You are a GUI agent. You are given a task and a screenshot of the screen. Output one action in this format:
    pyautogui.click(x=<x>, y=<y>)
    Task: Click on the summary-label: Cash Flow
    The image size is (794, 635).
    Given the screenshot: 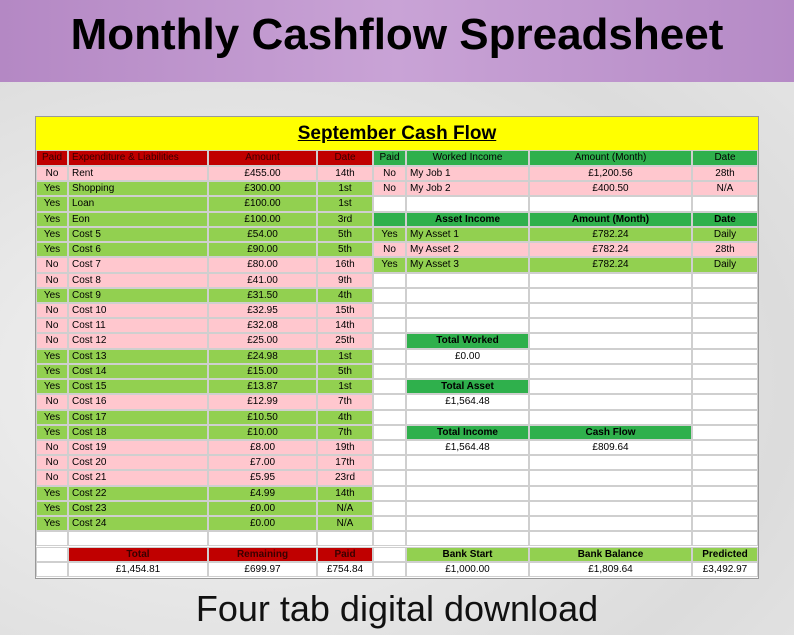 What is the action you would take?
    pyautogui.click(x=610, y=432)
    